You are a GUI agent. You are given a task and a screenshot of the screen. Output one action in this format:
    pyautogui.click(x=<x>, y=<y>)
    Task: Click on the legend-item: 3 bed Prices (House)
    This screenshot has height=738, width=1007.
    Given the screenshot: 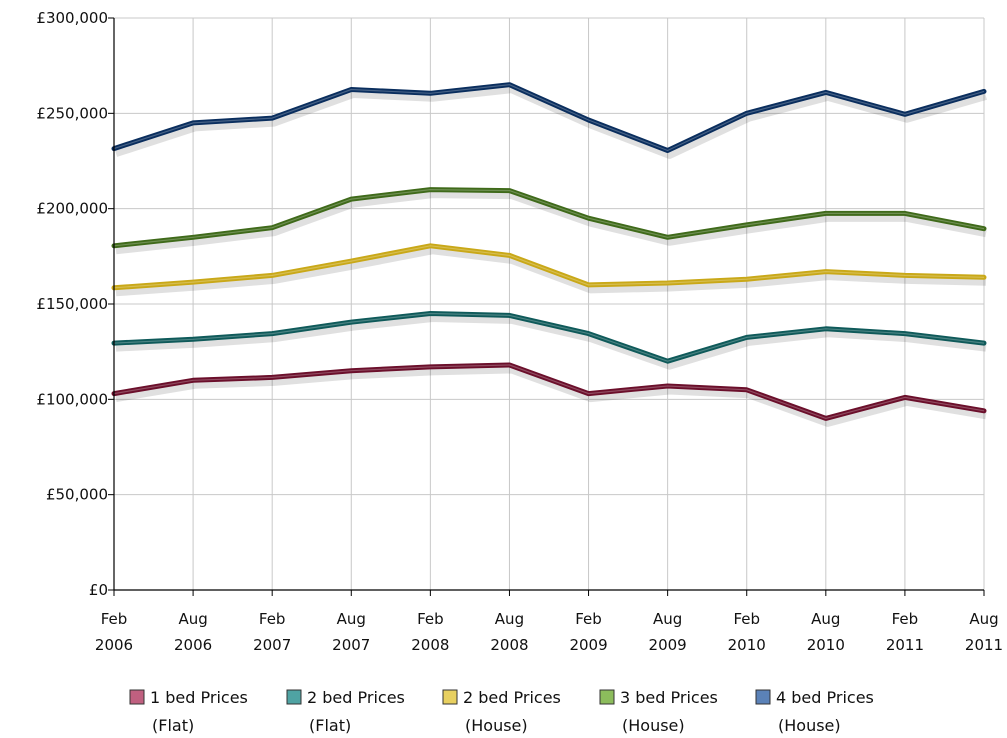 What is the action you would take?
    pyautogui.click(x=658, y=711)
    